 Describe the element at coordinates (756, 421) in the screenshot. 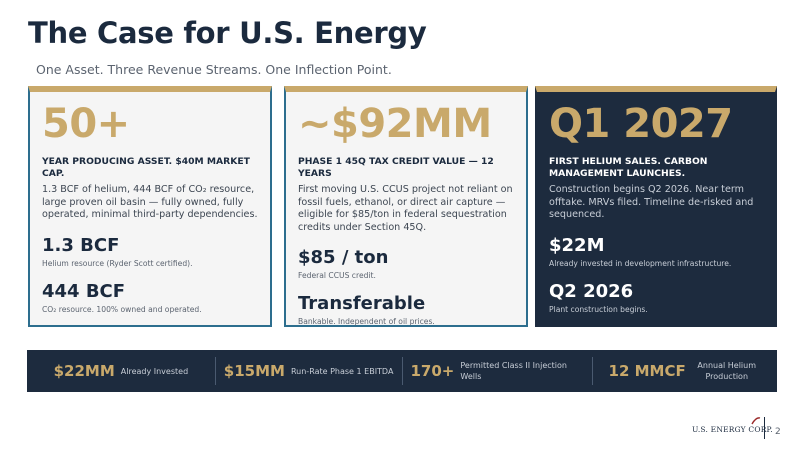

I see `logo-swoosh-icon` at that location.